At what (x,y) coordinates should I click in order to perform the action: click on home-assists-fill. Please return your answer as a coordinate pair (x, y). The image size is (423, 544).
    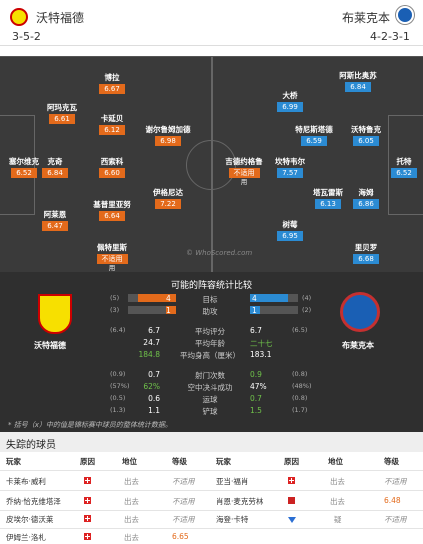
    Looking at the image, I should click on (171, 310).